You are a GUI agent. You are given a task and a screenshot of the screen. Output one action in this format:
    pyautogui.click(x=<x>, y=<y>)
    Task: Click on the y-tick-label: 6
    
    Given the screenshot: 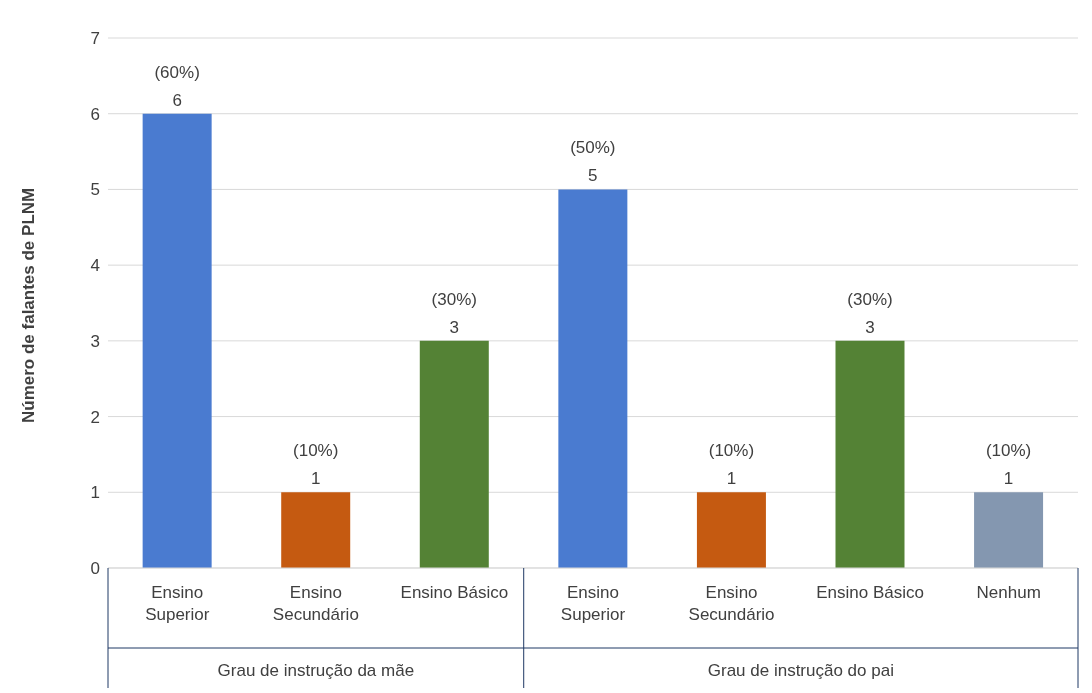 What is the action you would take?
    pyautogui.click(x=95, y=114)
    